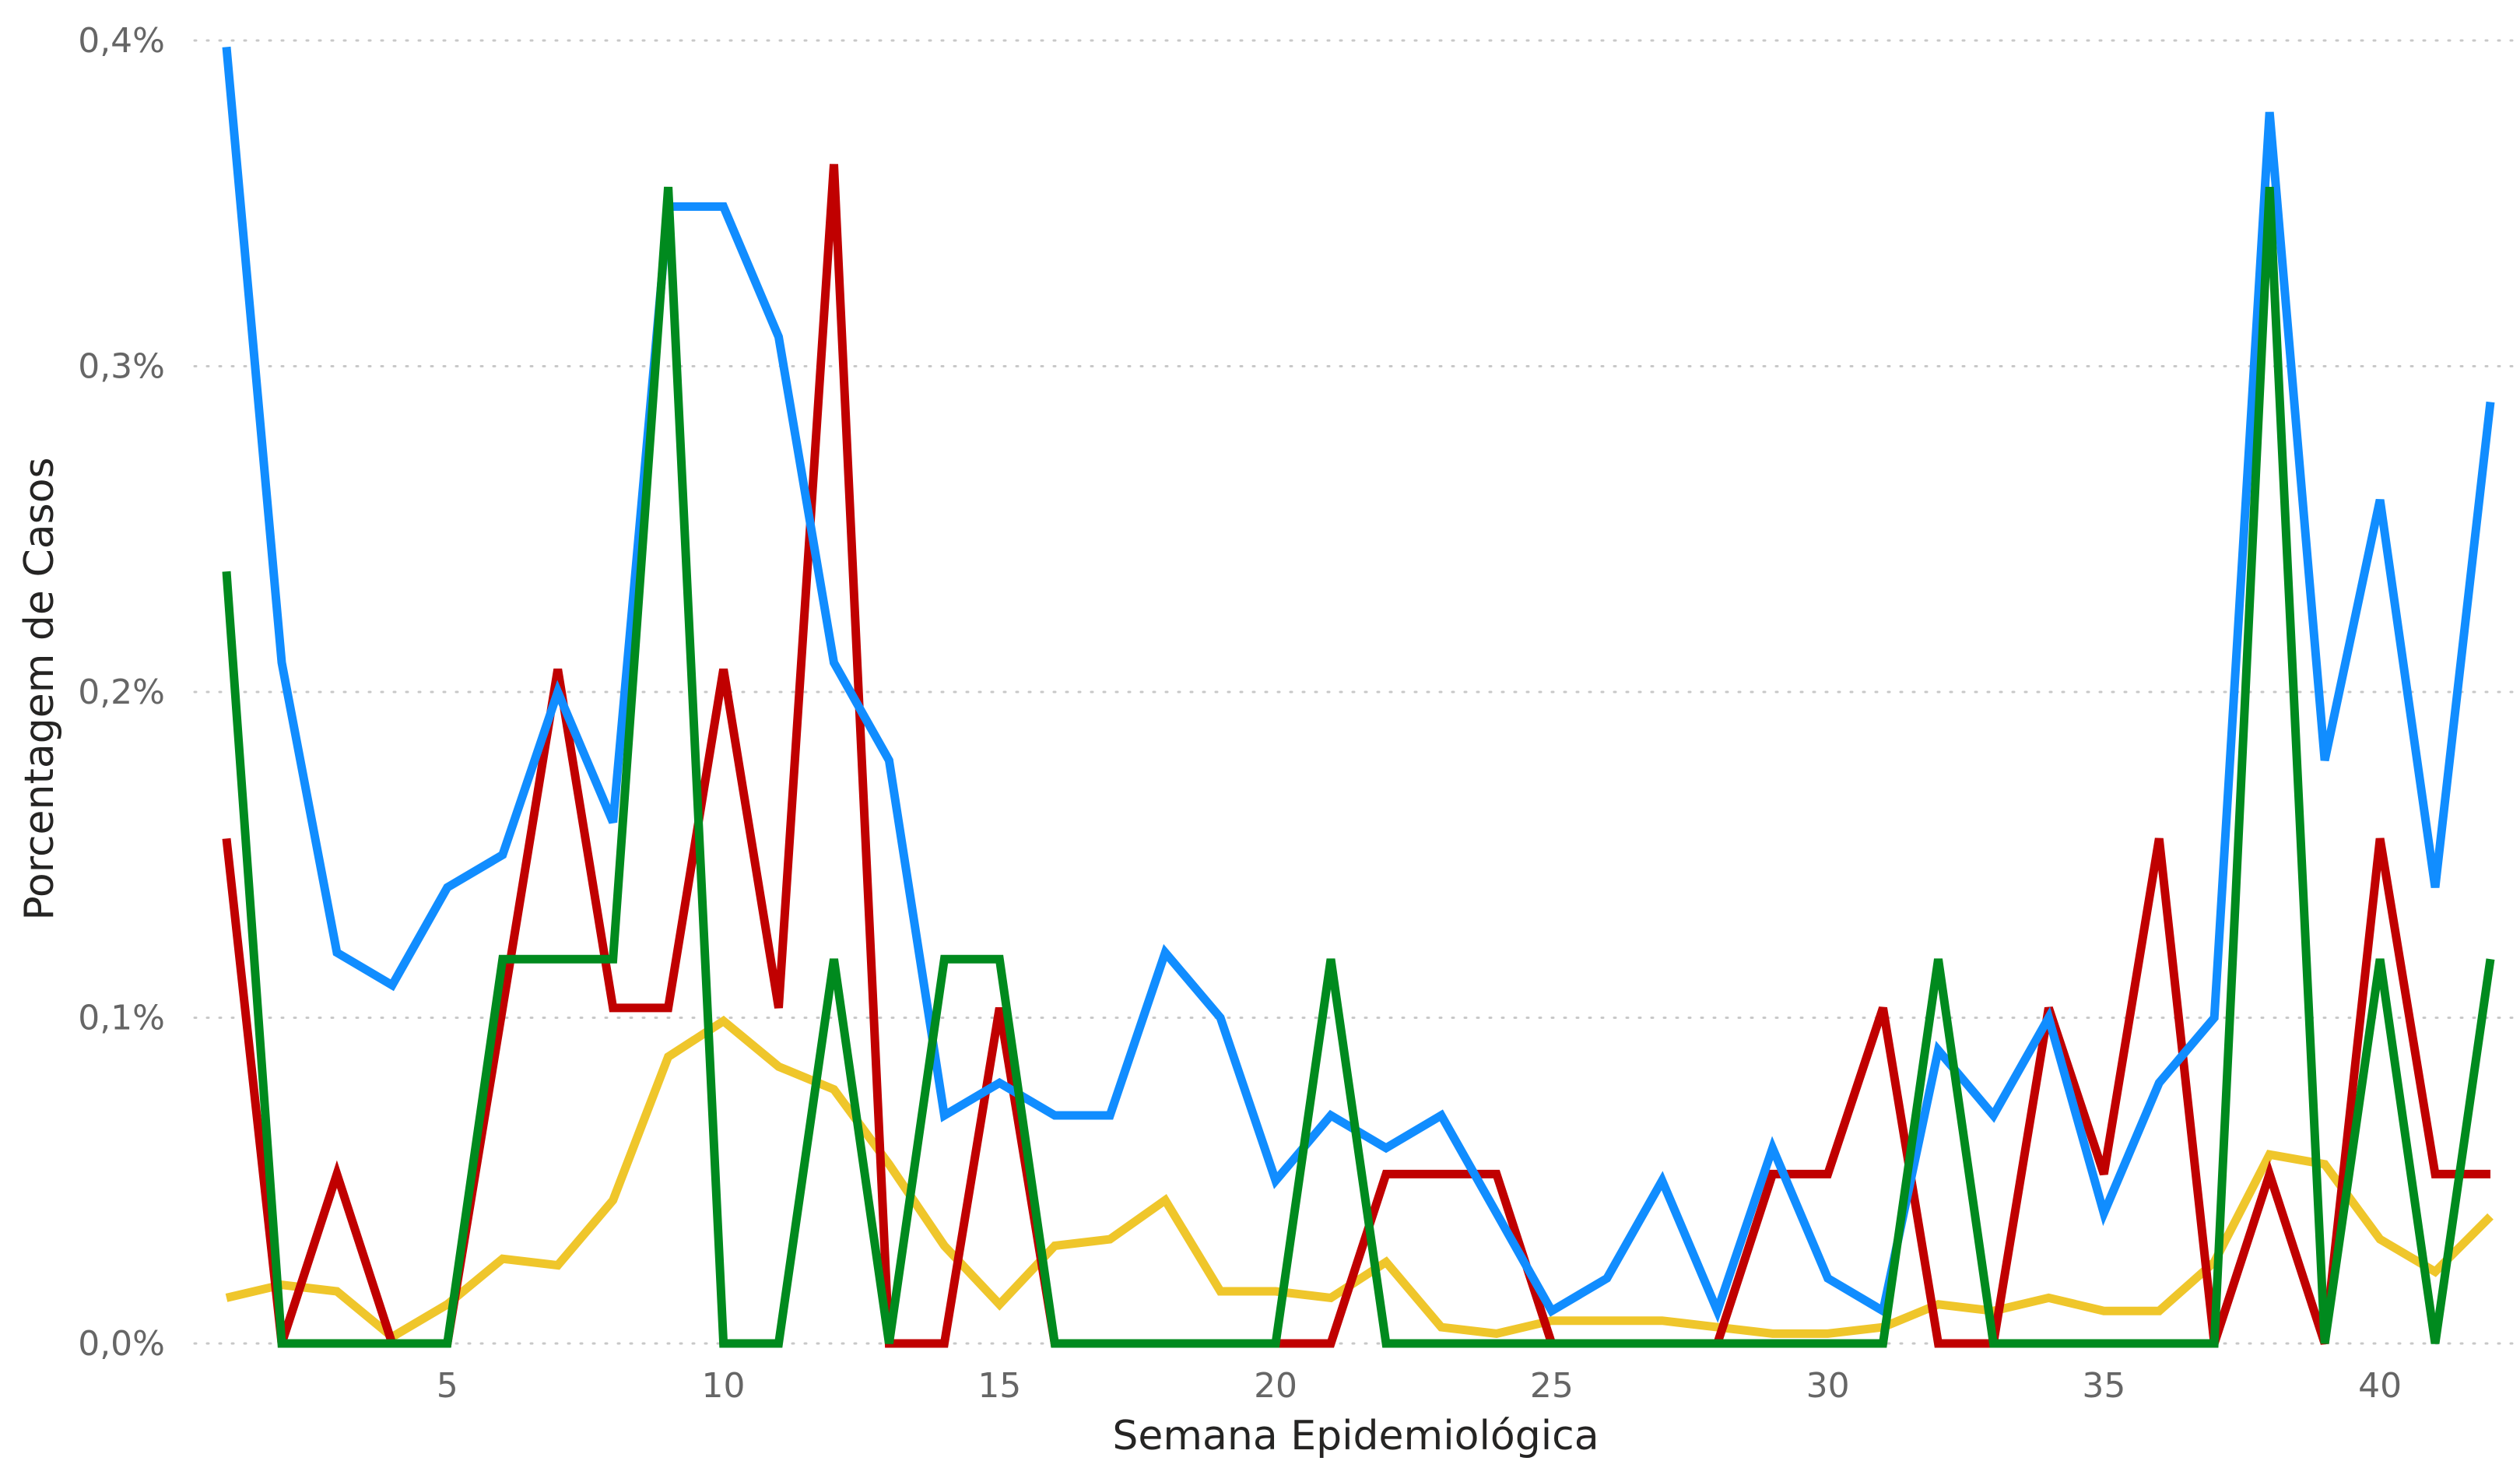  Describe the element at coordinates (1355, 1436) in the screenshot. I see `x-axis-title: Semana Epidemiológica` at that location.